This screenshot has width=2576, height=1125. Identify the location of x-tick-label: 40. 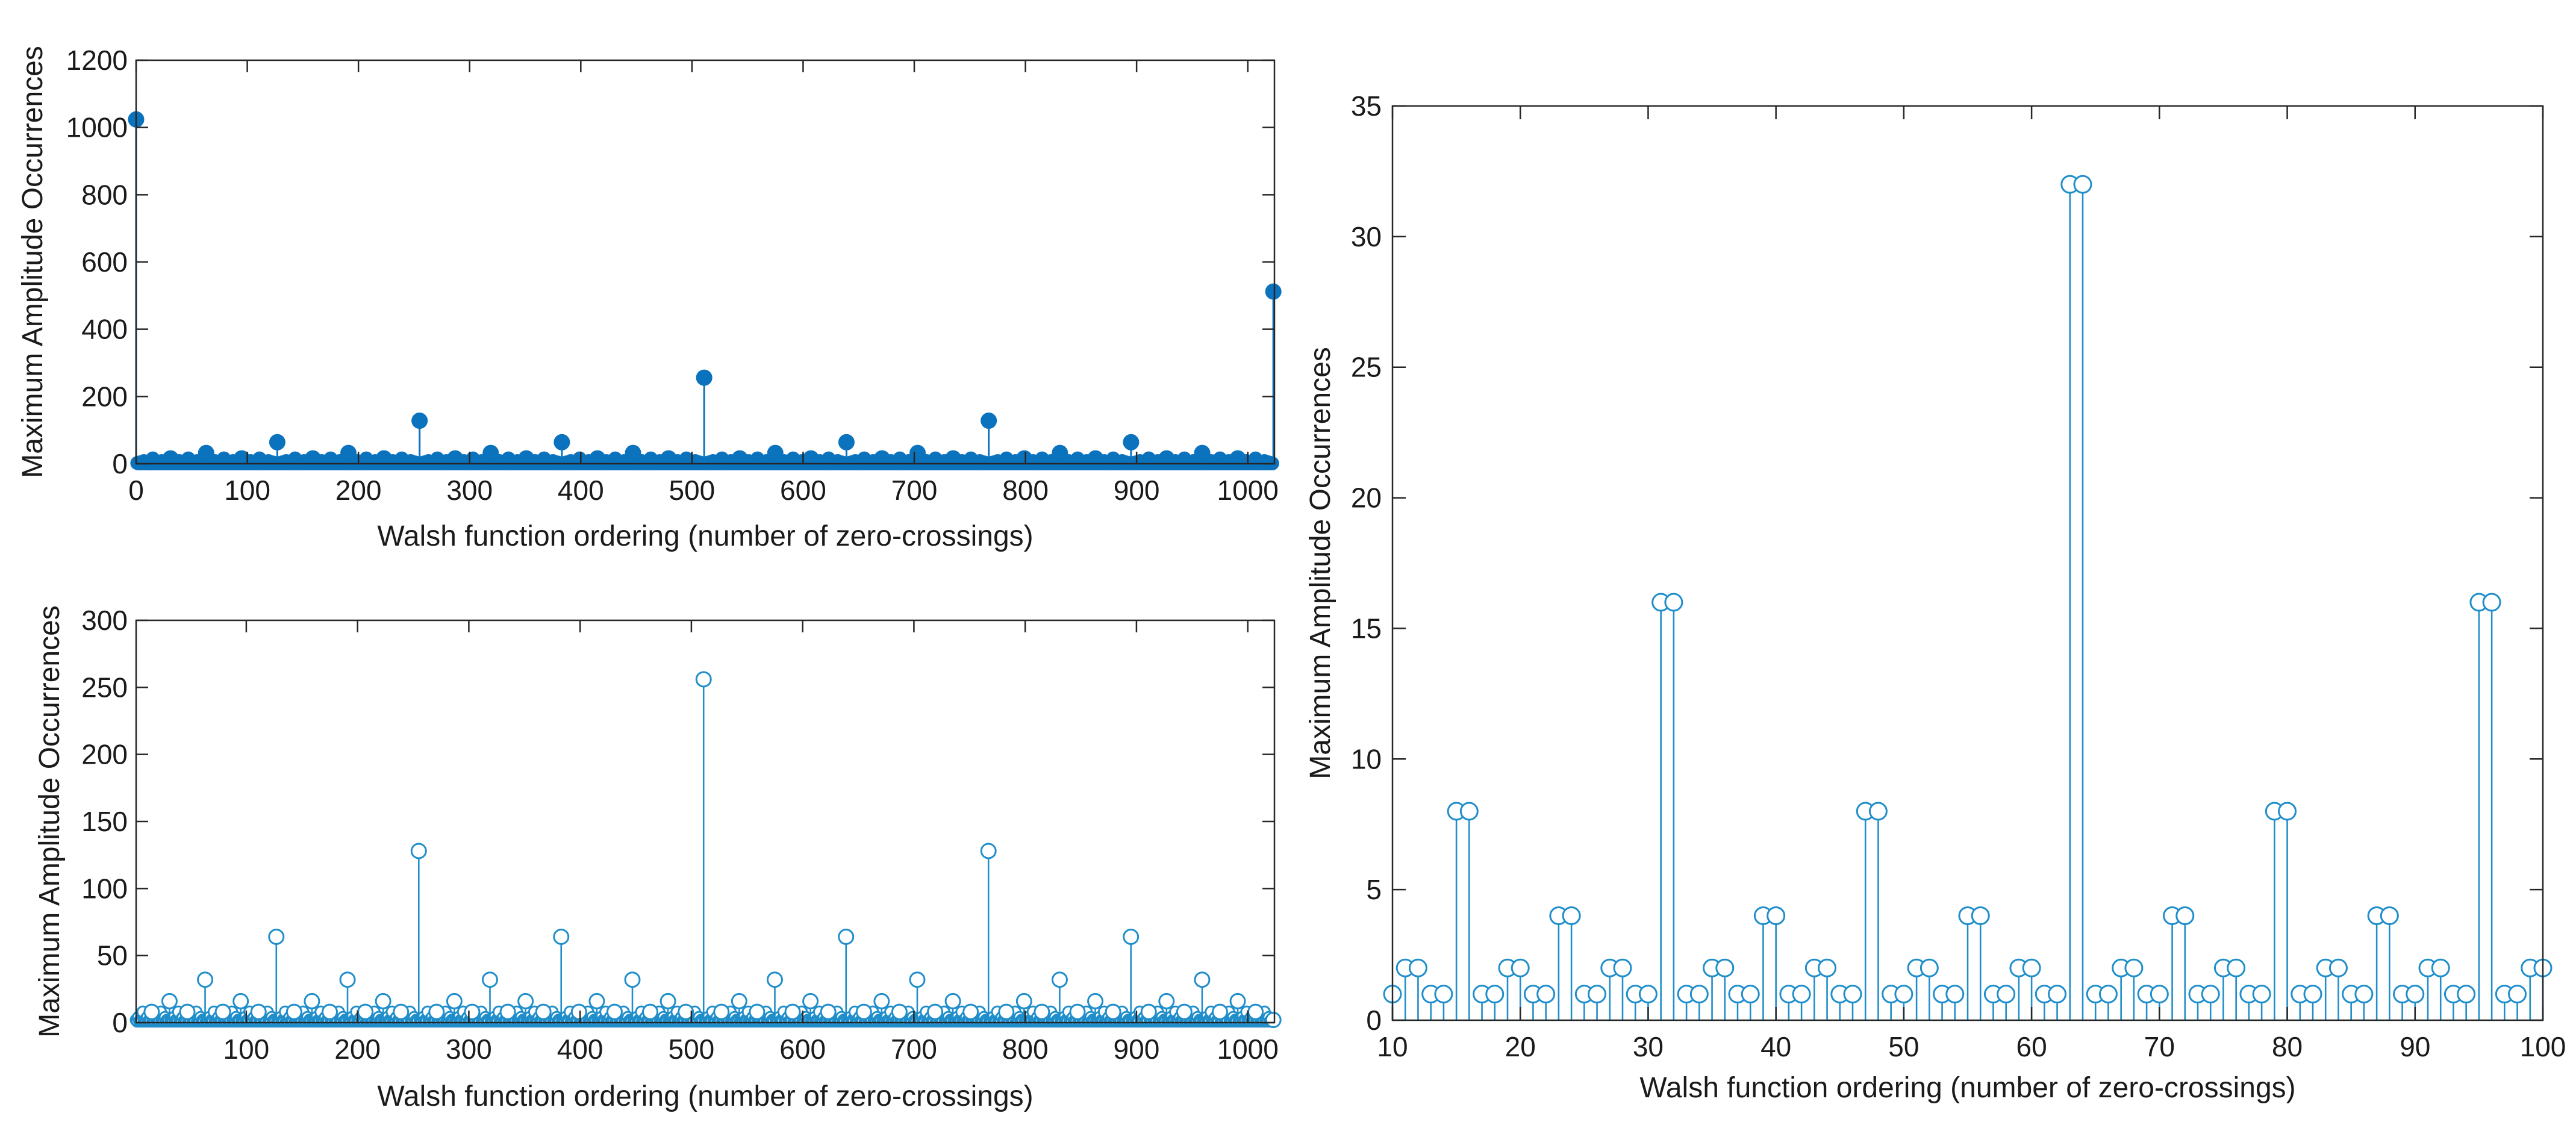
(1775, 1046).